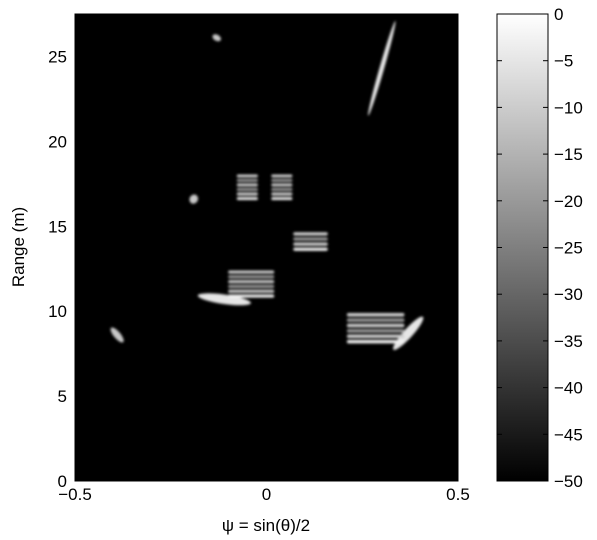  What do you see at coordinates (57, 141) in the screenshot?
I see `y-tick-label: 20` at bounding box center [57, 141].